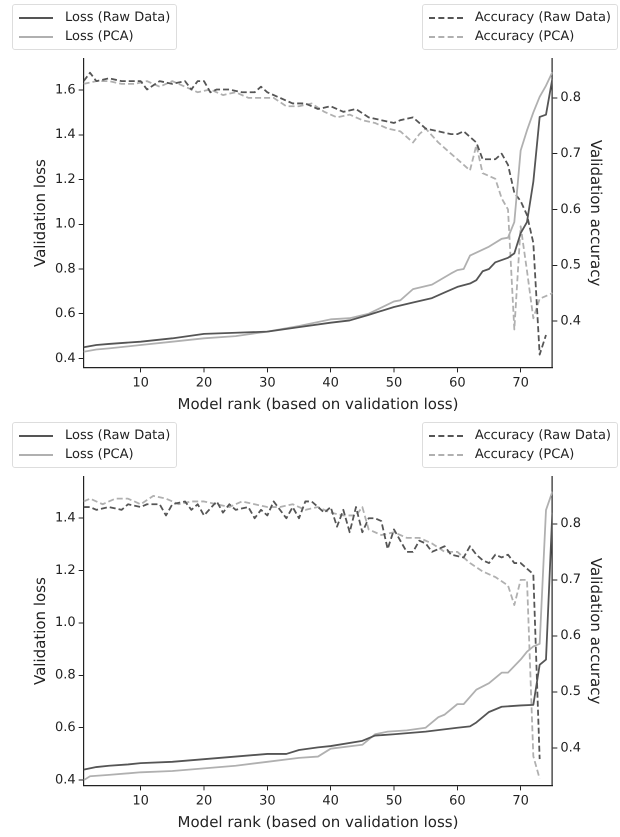 The width and height of the screenshot is (620, 837). What do you see at coordinates (65, 90) in the screenshot?
I see `y-tick-label: 1.6` at bounding box center [65, 90].